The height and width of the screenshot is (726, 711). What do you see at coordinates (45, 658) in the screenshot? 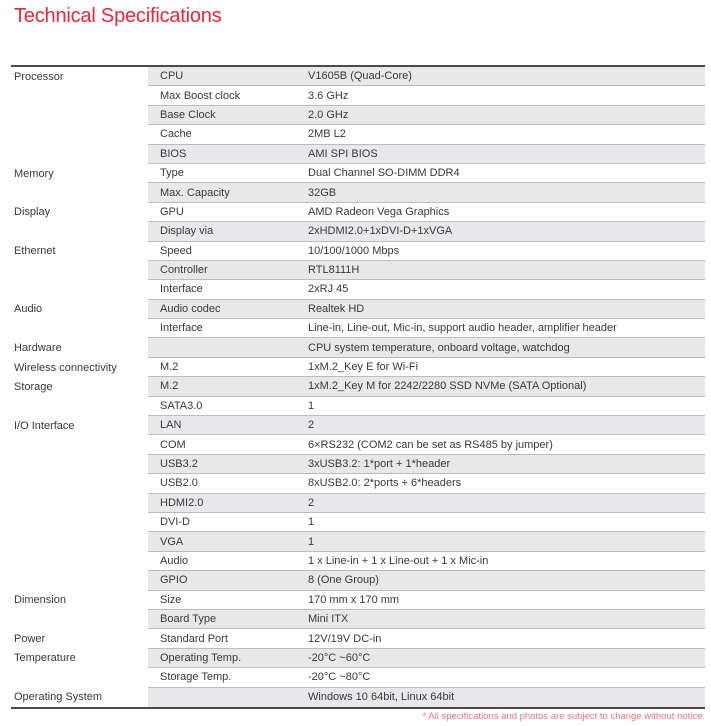
I see `spec-category: Temperature` at bounding box center [45, 658].